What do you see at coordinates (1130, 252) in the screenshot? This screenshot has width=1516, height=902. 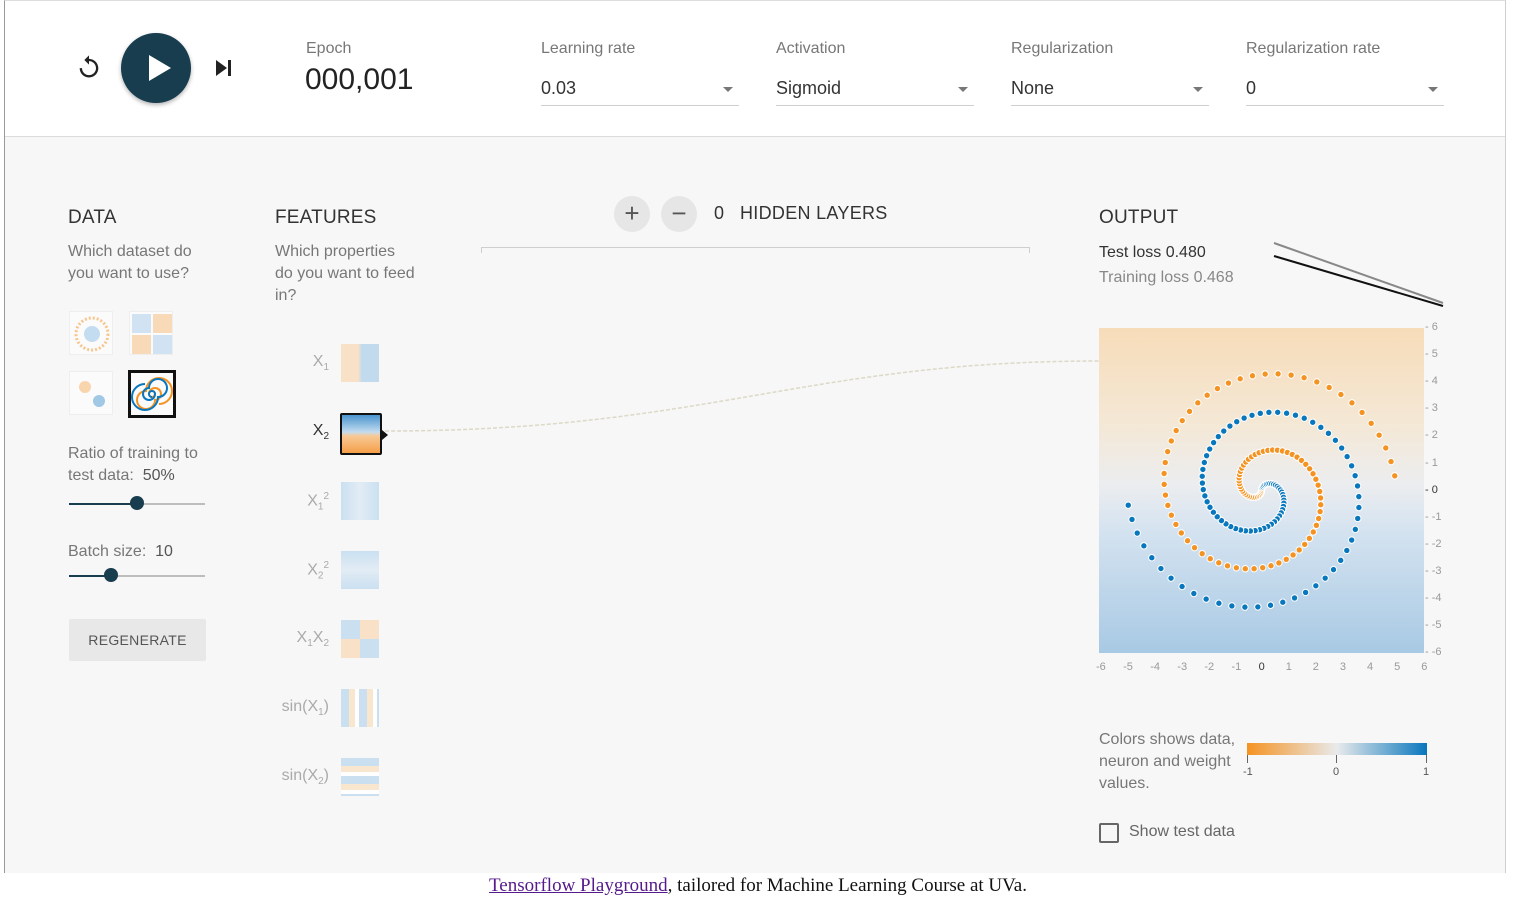 I see `test-loss-label: Test loss` at bounding box center [1130, 252].